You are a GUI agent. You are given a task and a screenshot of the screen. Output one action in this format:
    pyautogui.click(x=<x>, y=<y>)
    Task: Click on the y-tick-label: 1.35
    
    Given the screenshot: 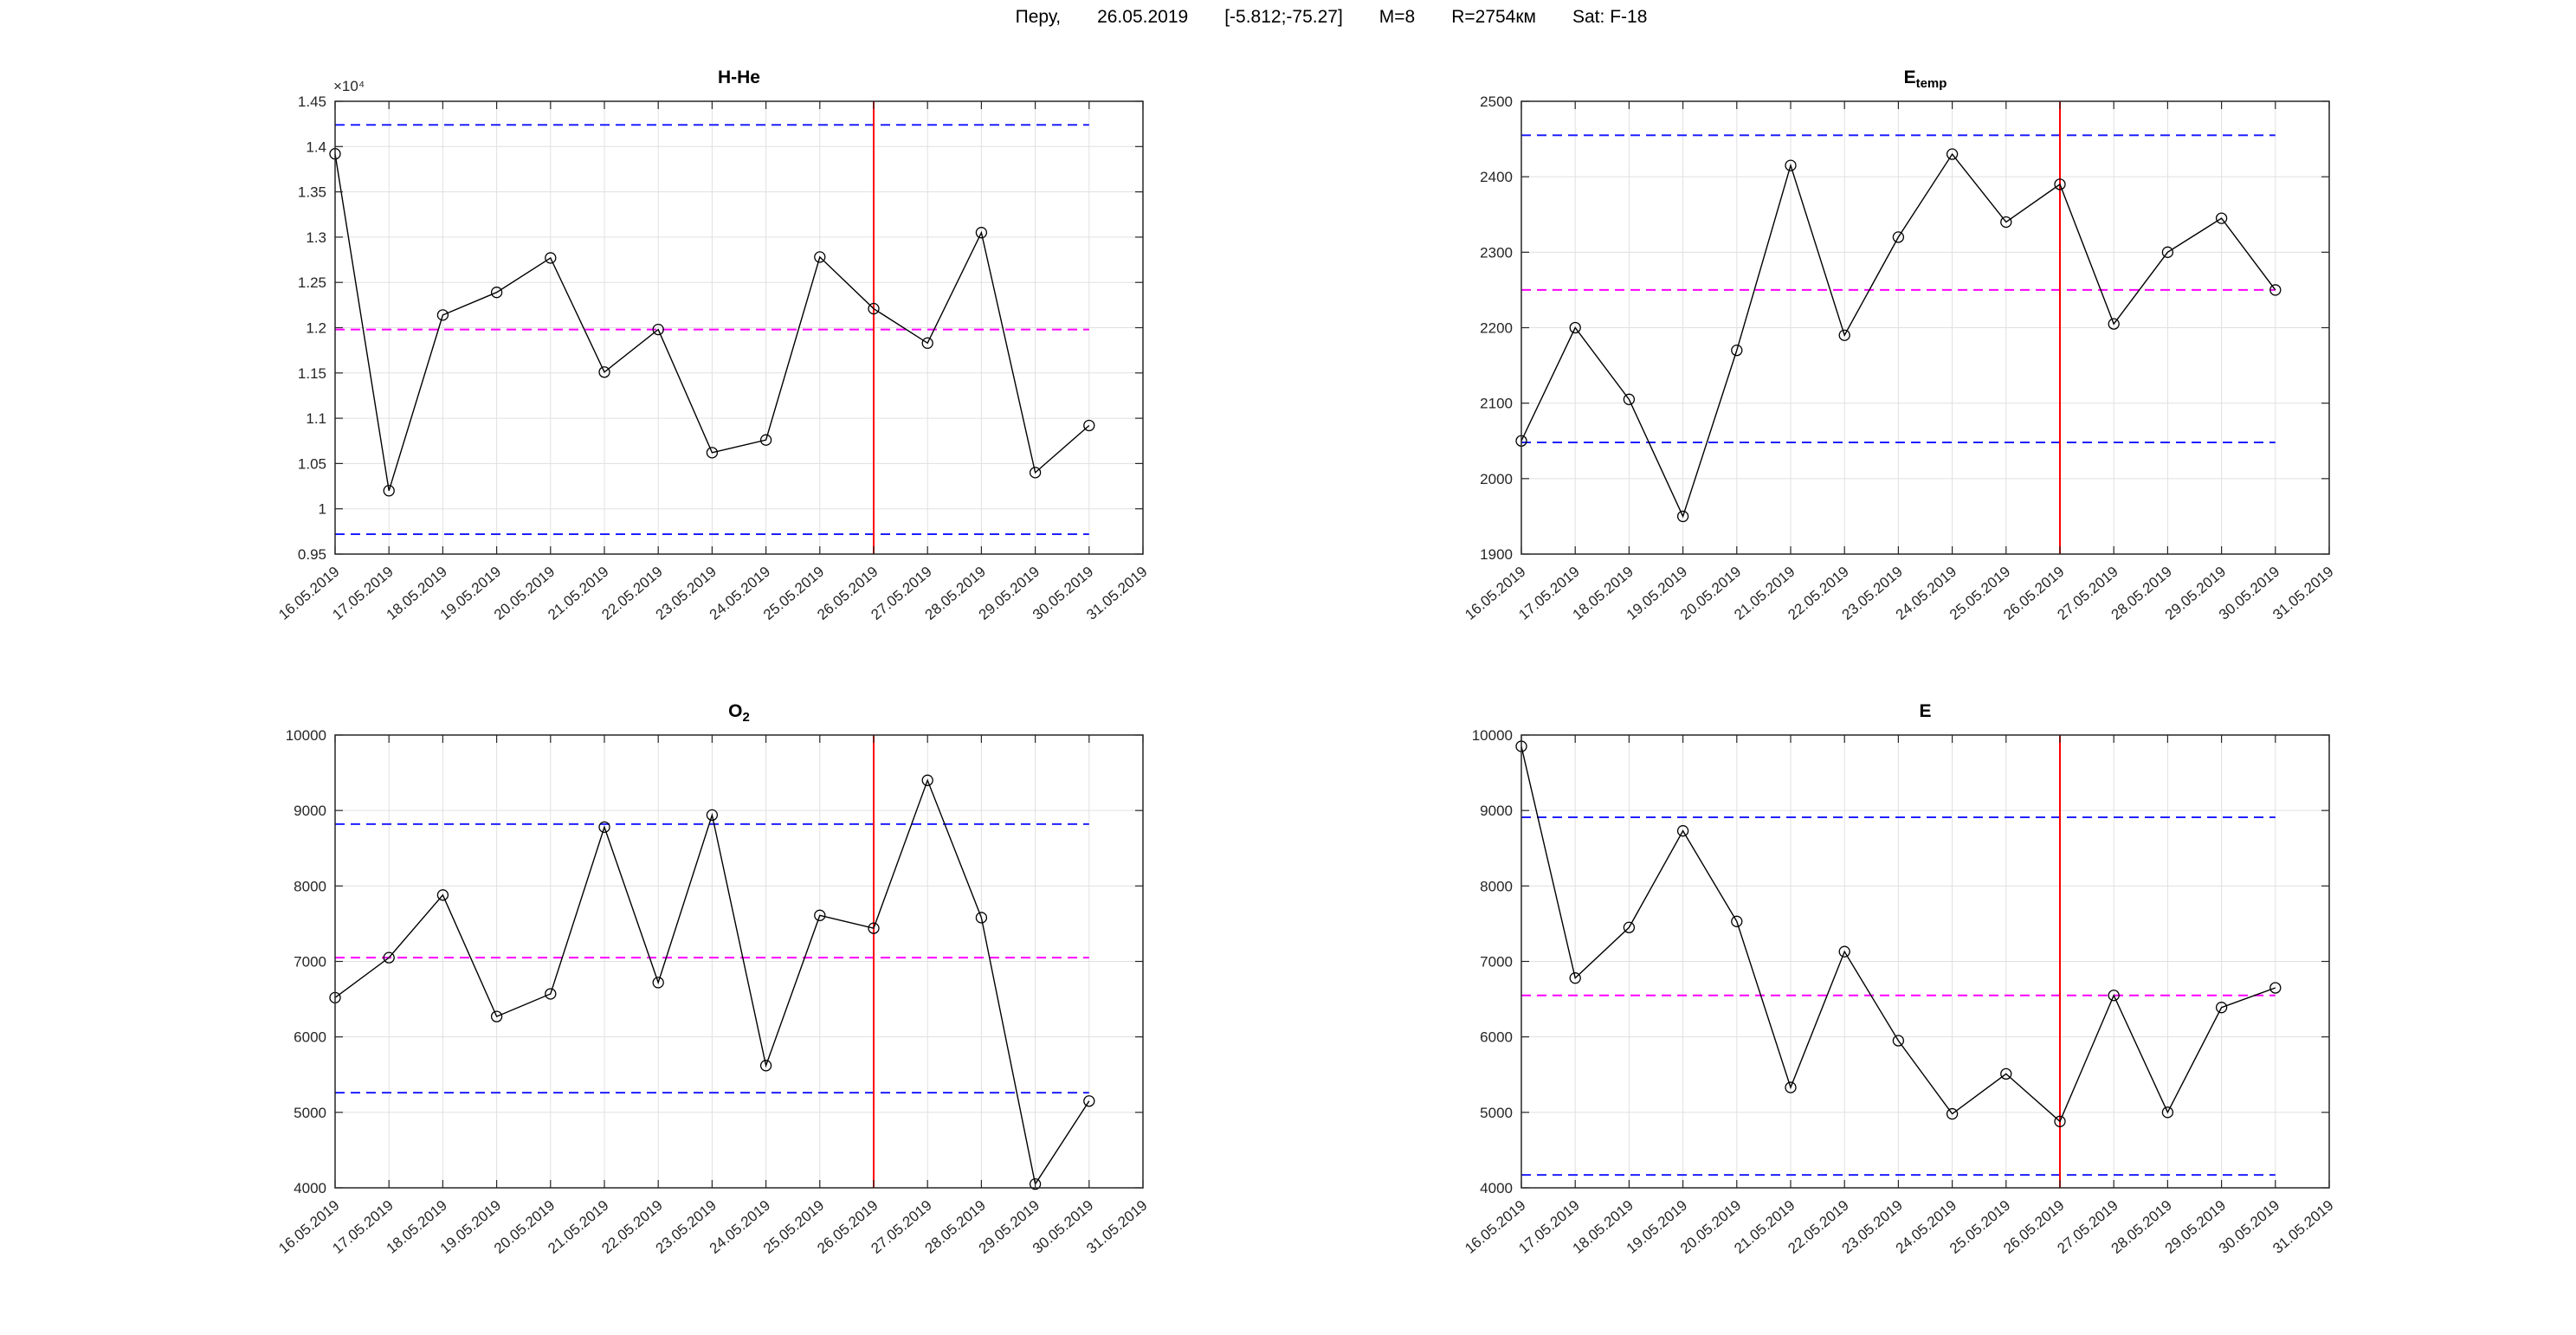 What is the action you would take?
    pyautogui.click(x=312, y=193)
    